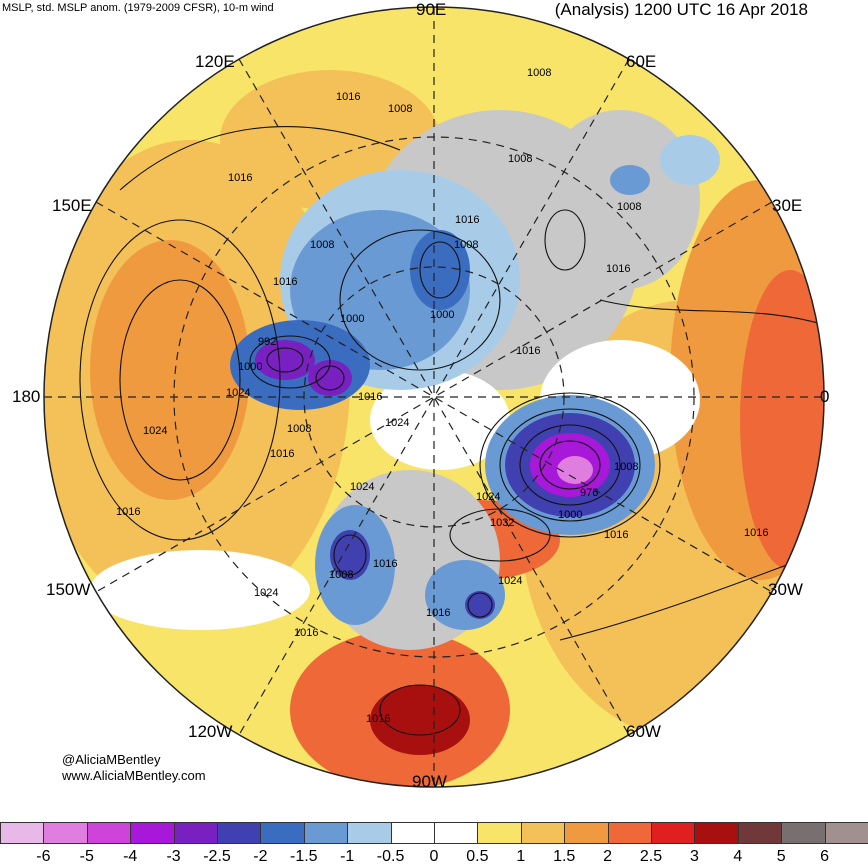 This screenshot has width=868, height=866. I want to click on colorbar-label: 6, so click(825, 856).